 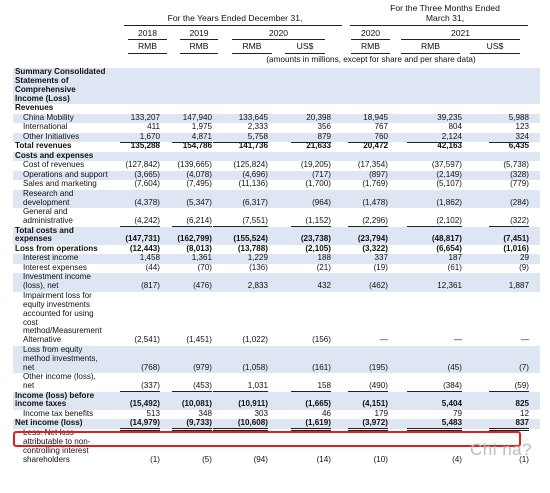 What do you see at coordinates (276, 108) in the screenshot?
I see `table-row: Revenues` at bounding box center [276, 108].